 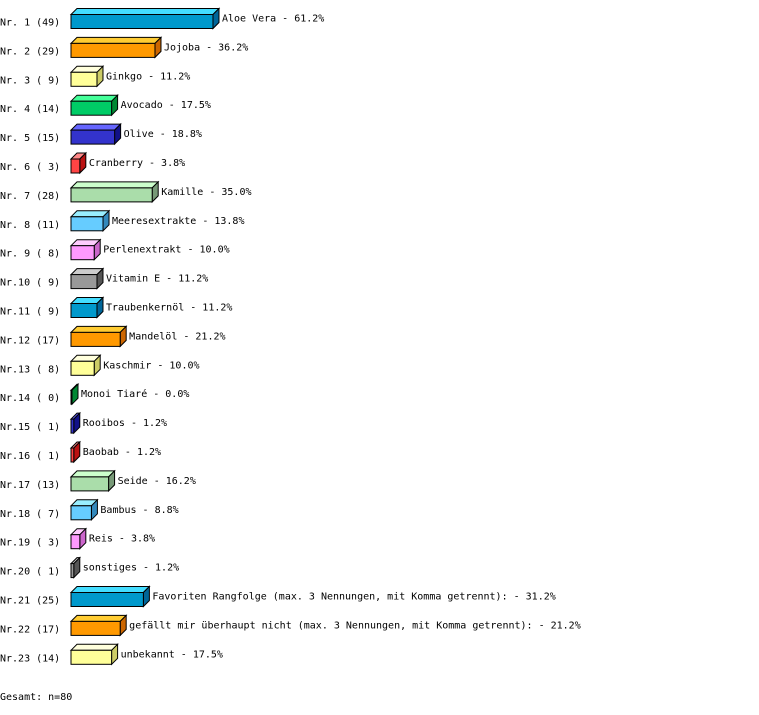 What do you see at coordinates (30, 572) in the screenshot?
I see `row-label: Nr.20 ( 1)` at bounding box center [30, 572].